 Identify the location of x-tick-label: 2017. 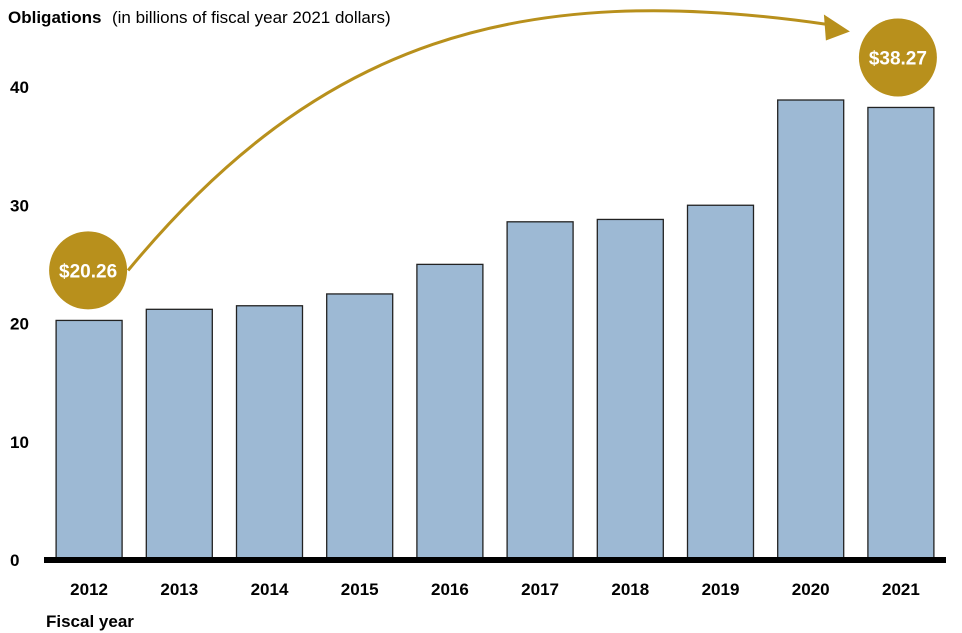
(540, 589).